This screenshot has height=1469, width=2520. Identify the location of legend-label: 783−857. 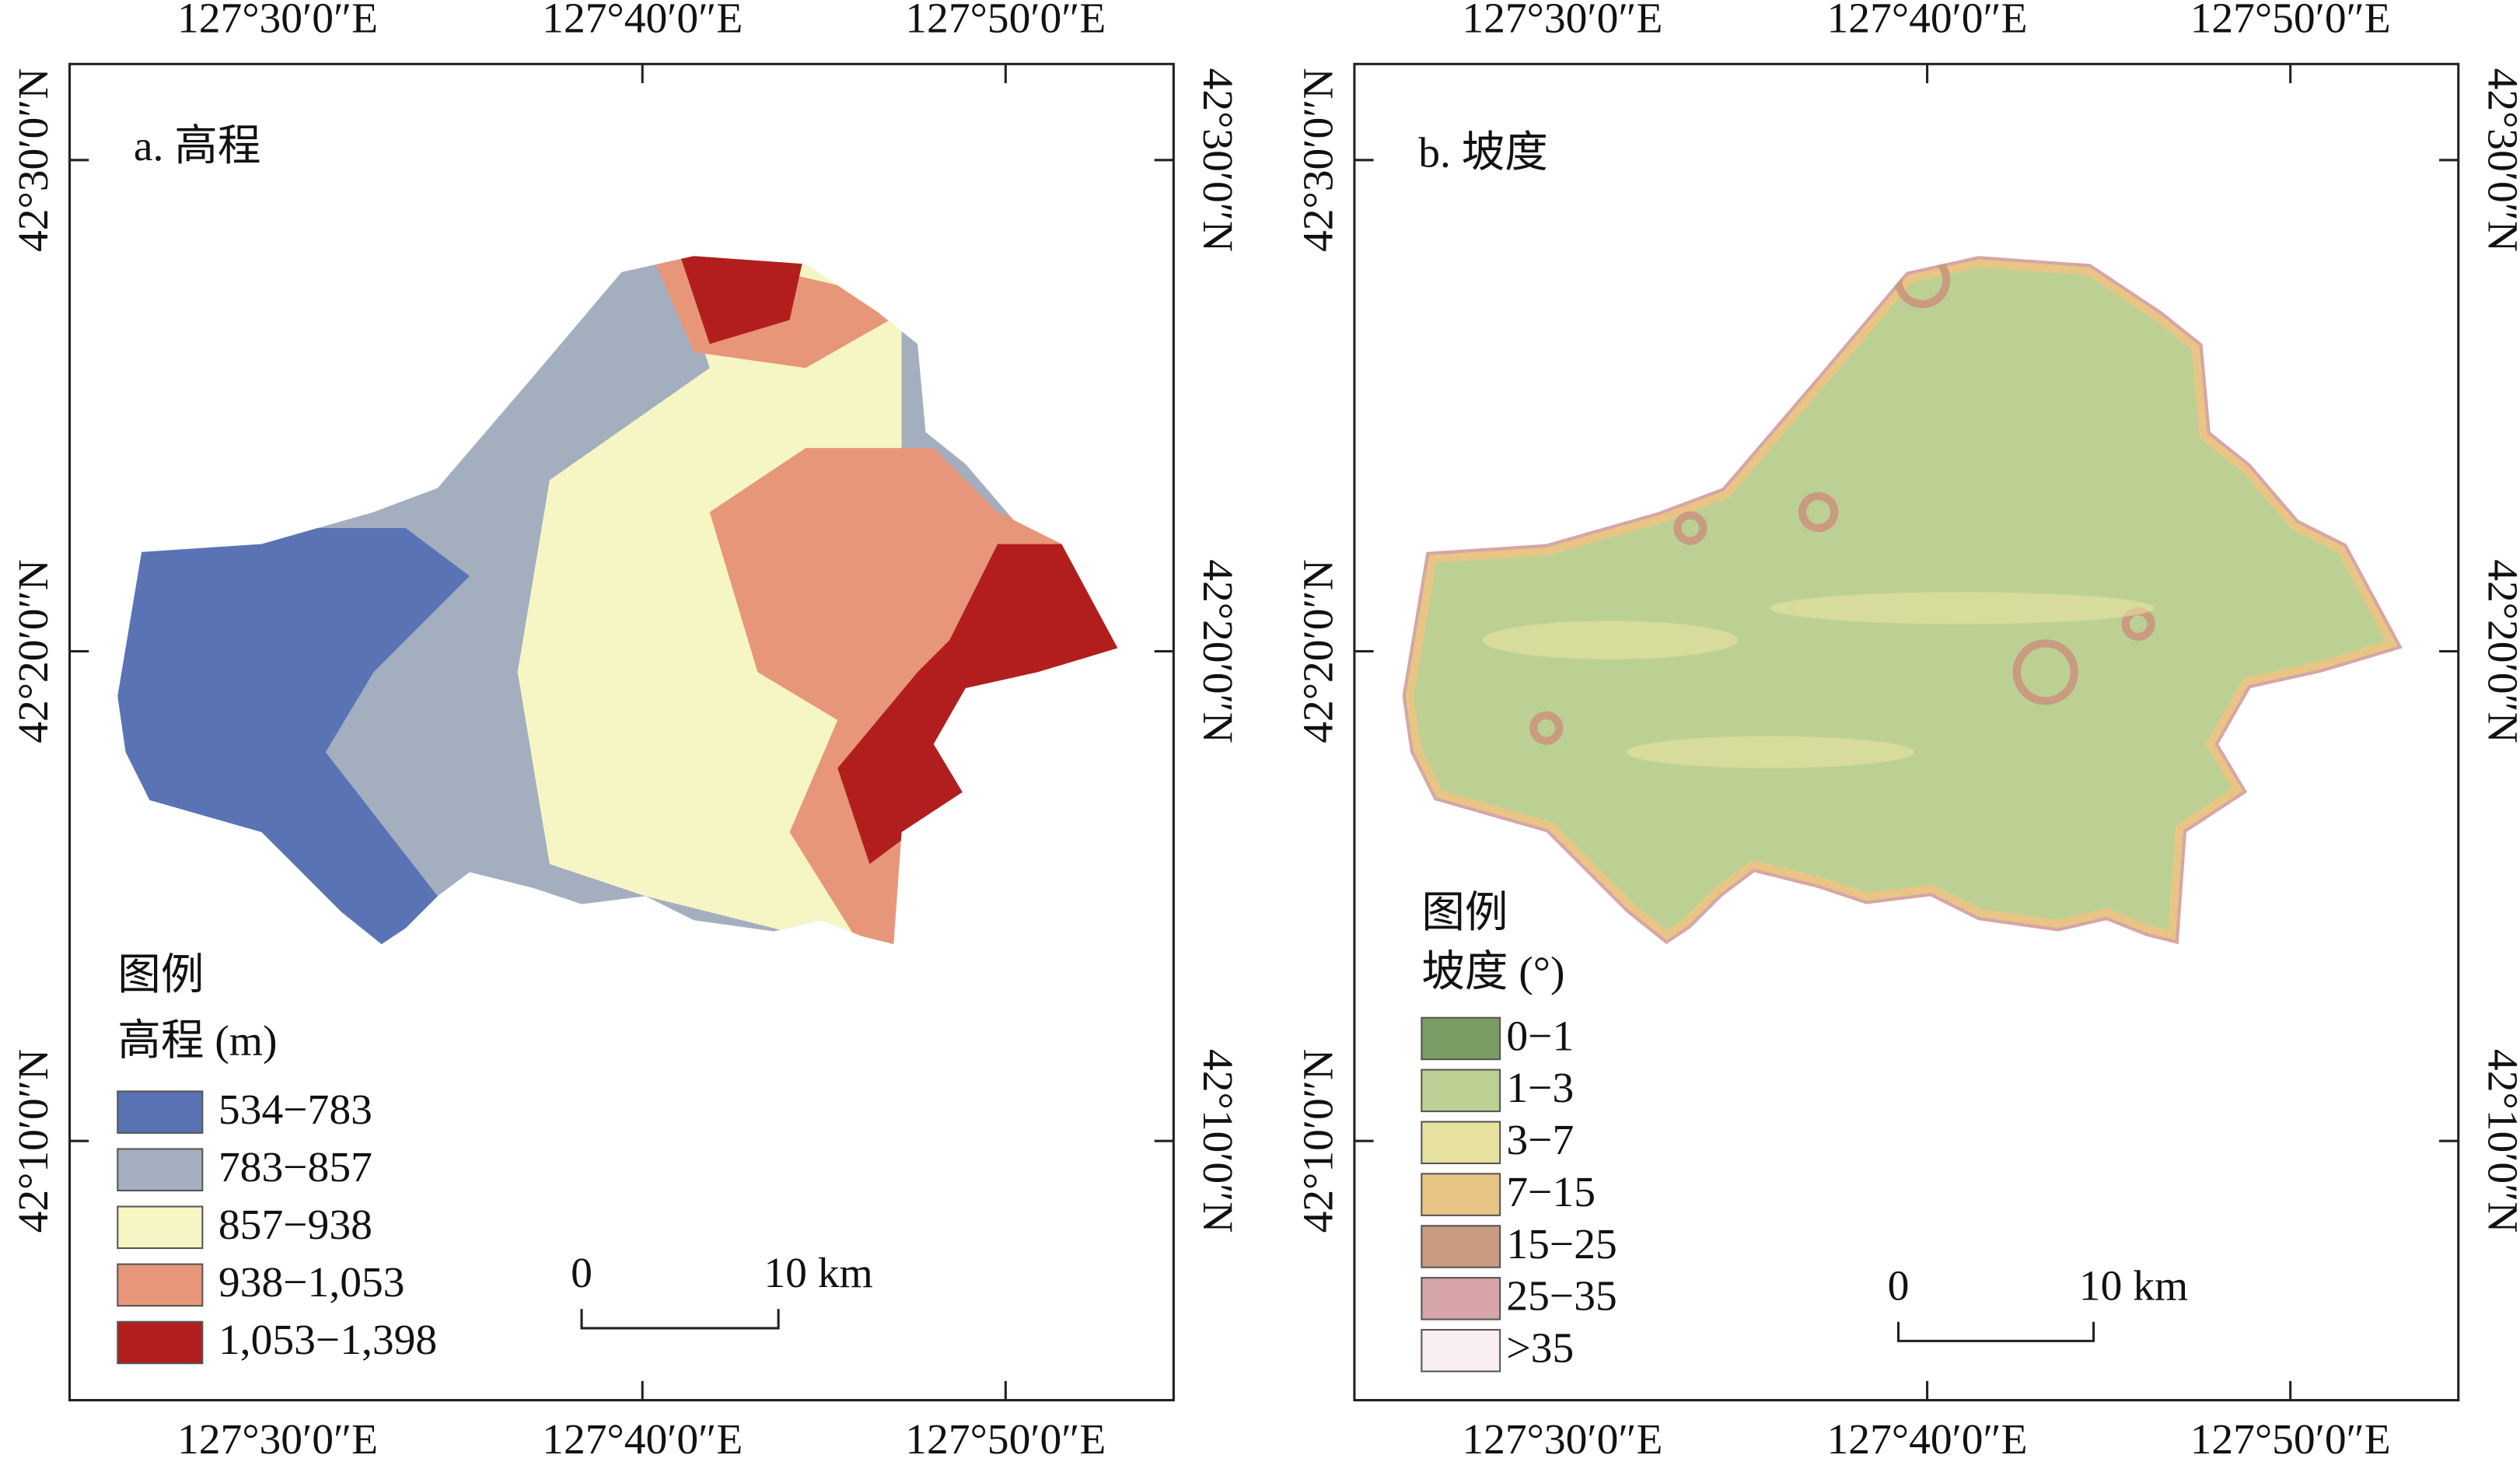
(295, 1167).